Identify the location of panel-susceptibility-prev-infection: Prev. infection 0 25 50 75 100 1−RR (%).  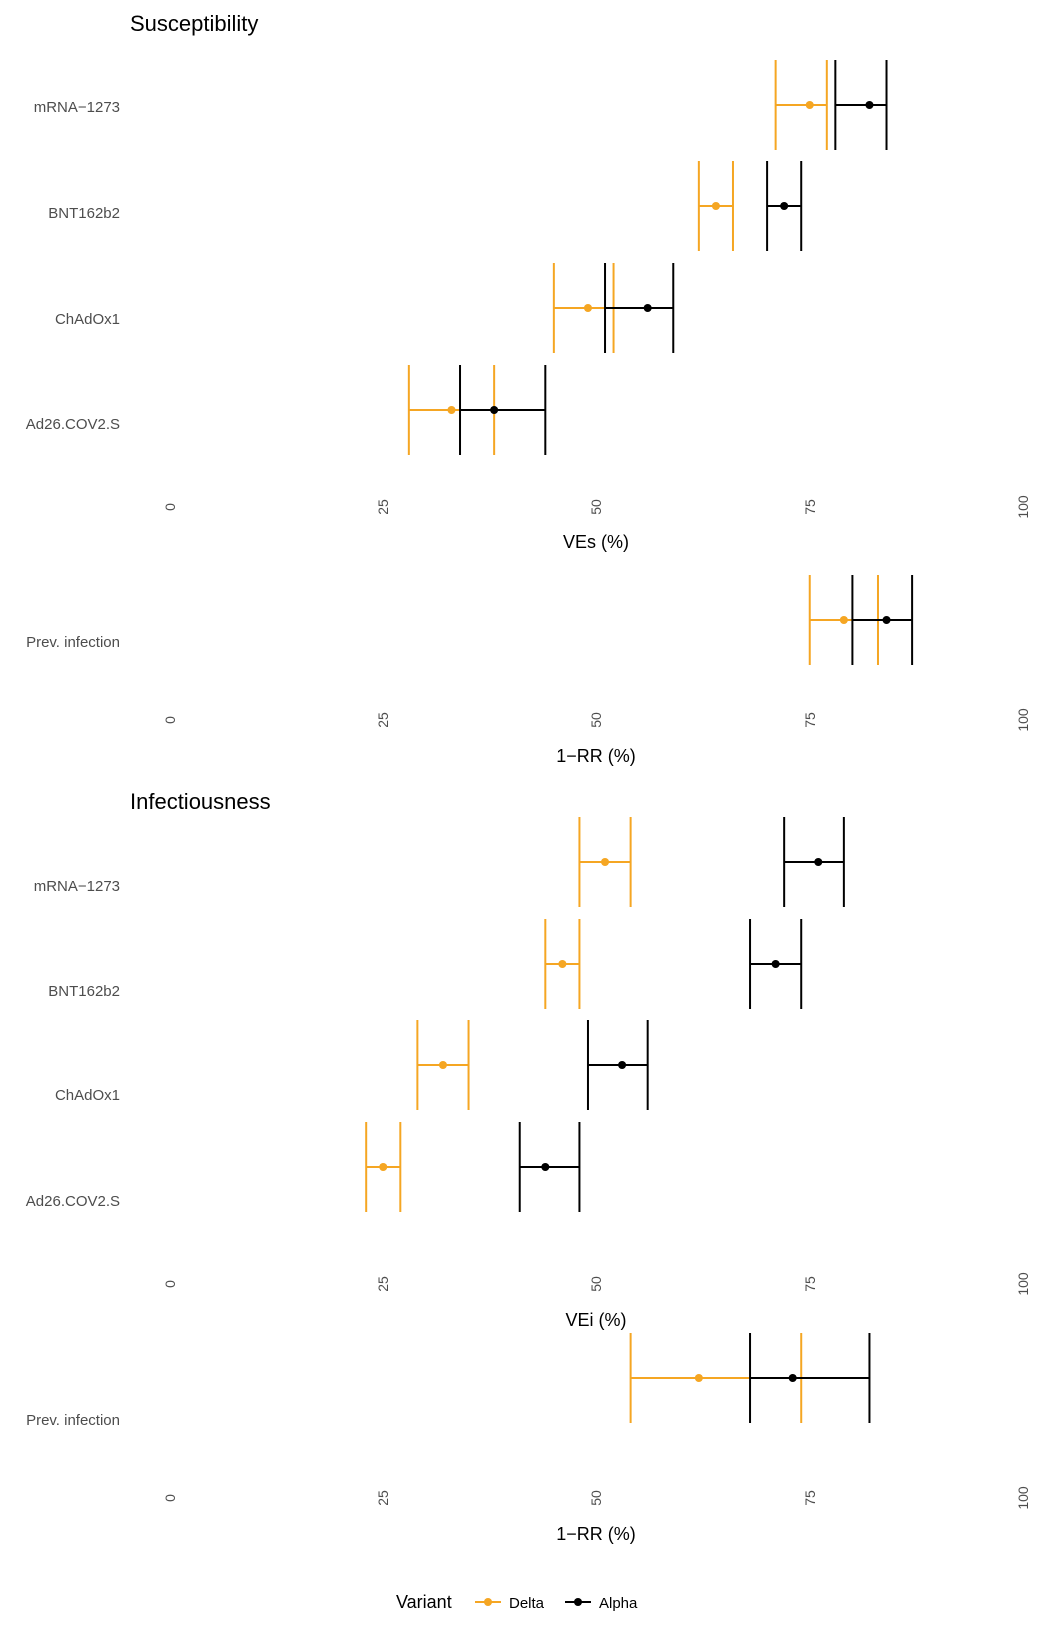
(528, 670).